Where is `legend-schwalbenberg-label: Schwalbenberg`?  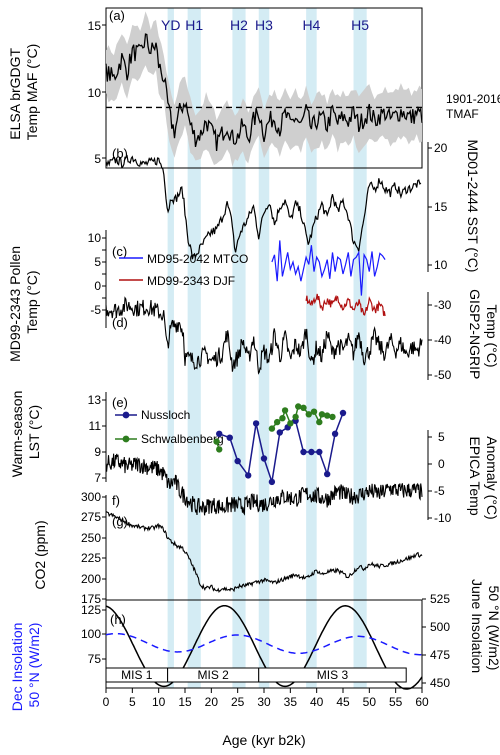
legend-schwalbenberg-label: Schwalbenberg is located at coordinates (182, 439).